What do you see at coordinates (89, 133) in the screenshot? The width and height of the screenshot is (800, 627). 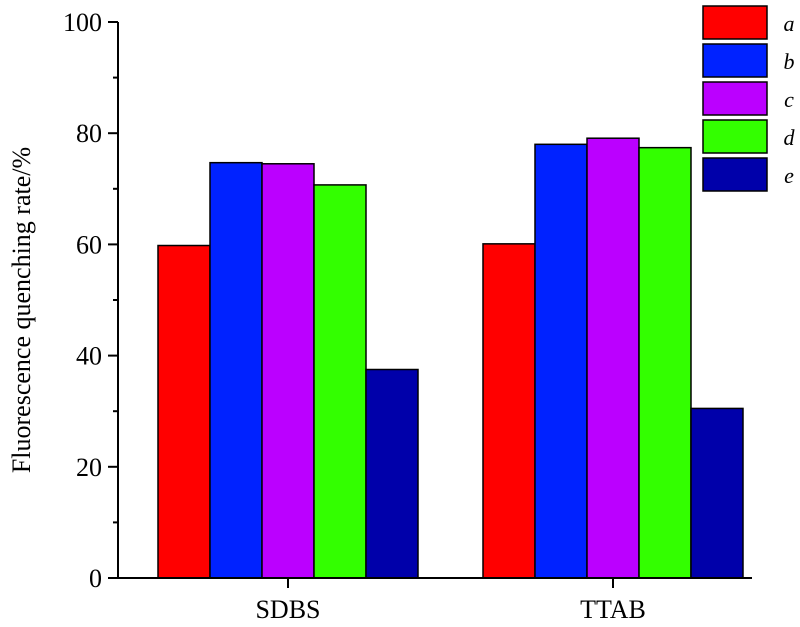 I see `y-tick-label: 80` at bounding box center [89, 133].